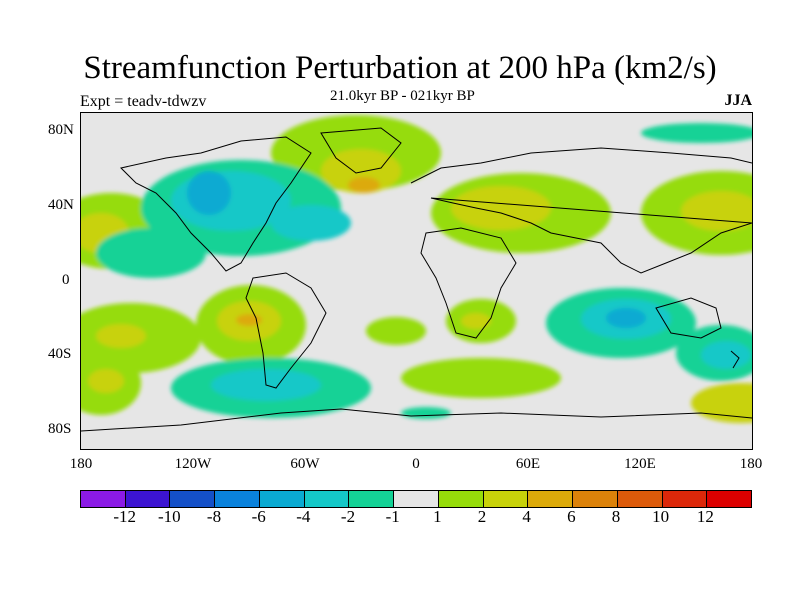 The height and width of the screenshot is (600, 800). I want to click on legend-tick-label: 1, so click(437, 516).